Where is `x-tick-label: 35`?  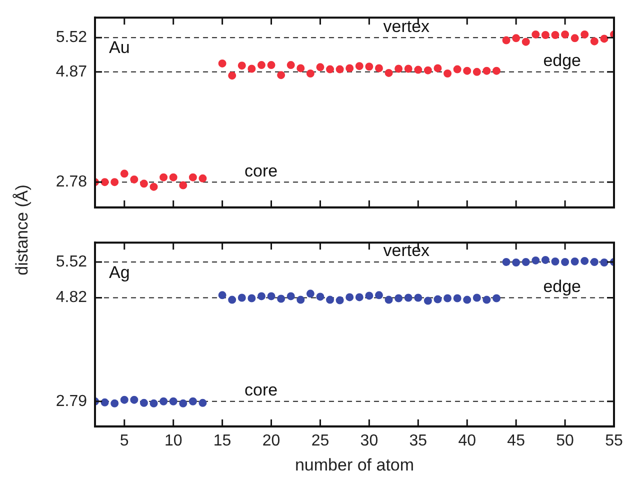 x-tick-label: 35 is located at coordinates (418, 441).